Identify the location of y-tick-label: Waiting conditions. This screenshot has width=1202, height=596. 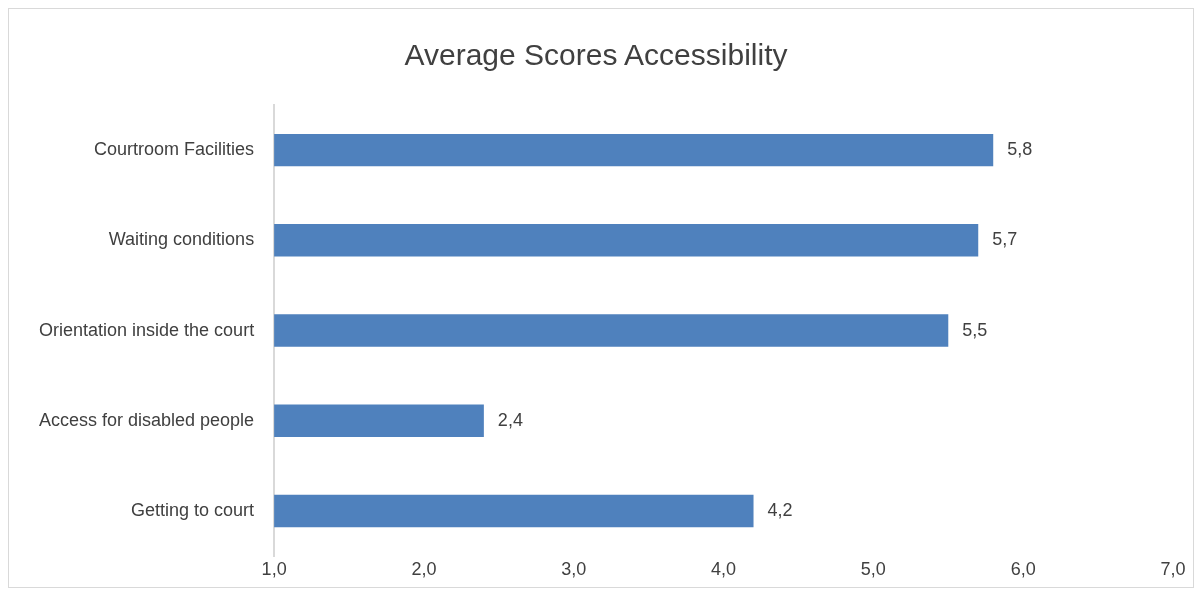
(181, 239).